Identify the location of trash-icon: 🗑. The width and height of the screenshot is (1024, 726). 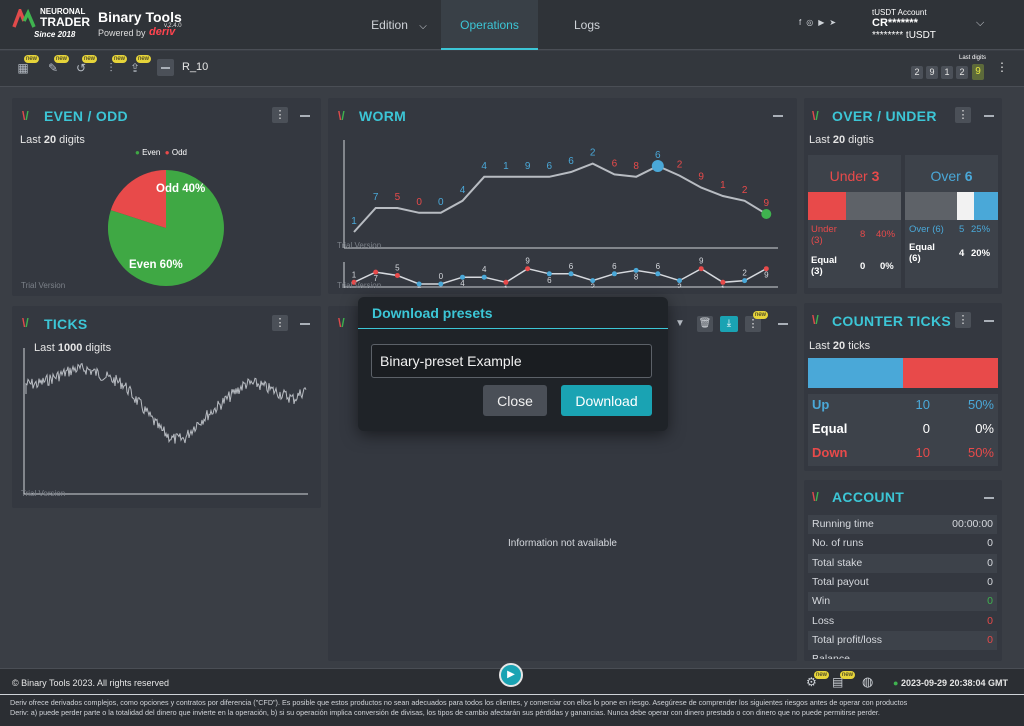
(705, 324).